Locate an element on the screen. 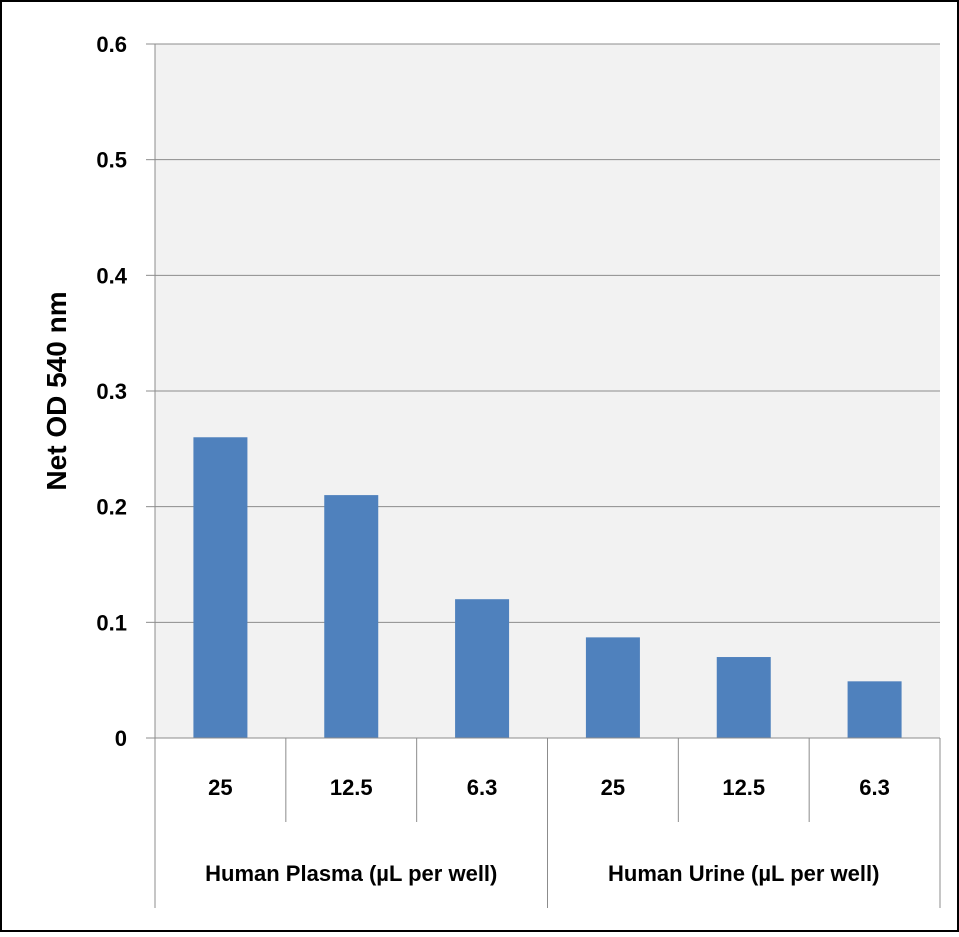  group-label: Human Plasma (µL per well) is located at coordinates (351, 873).